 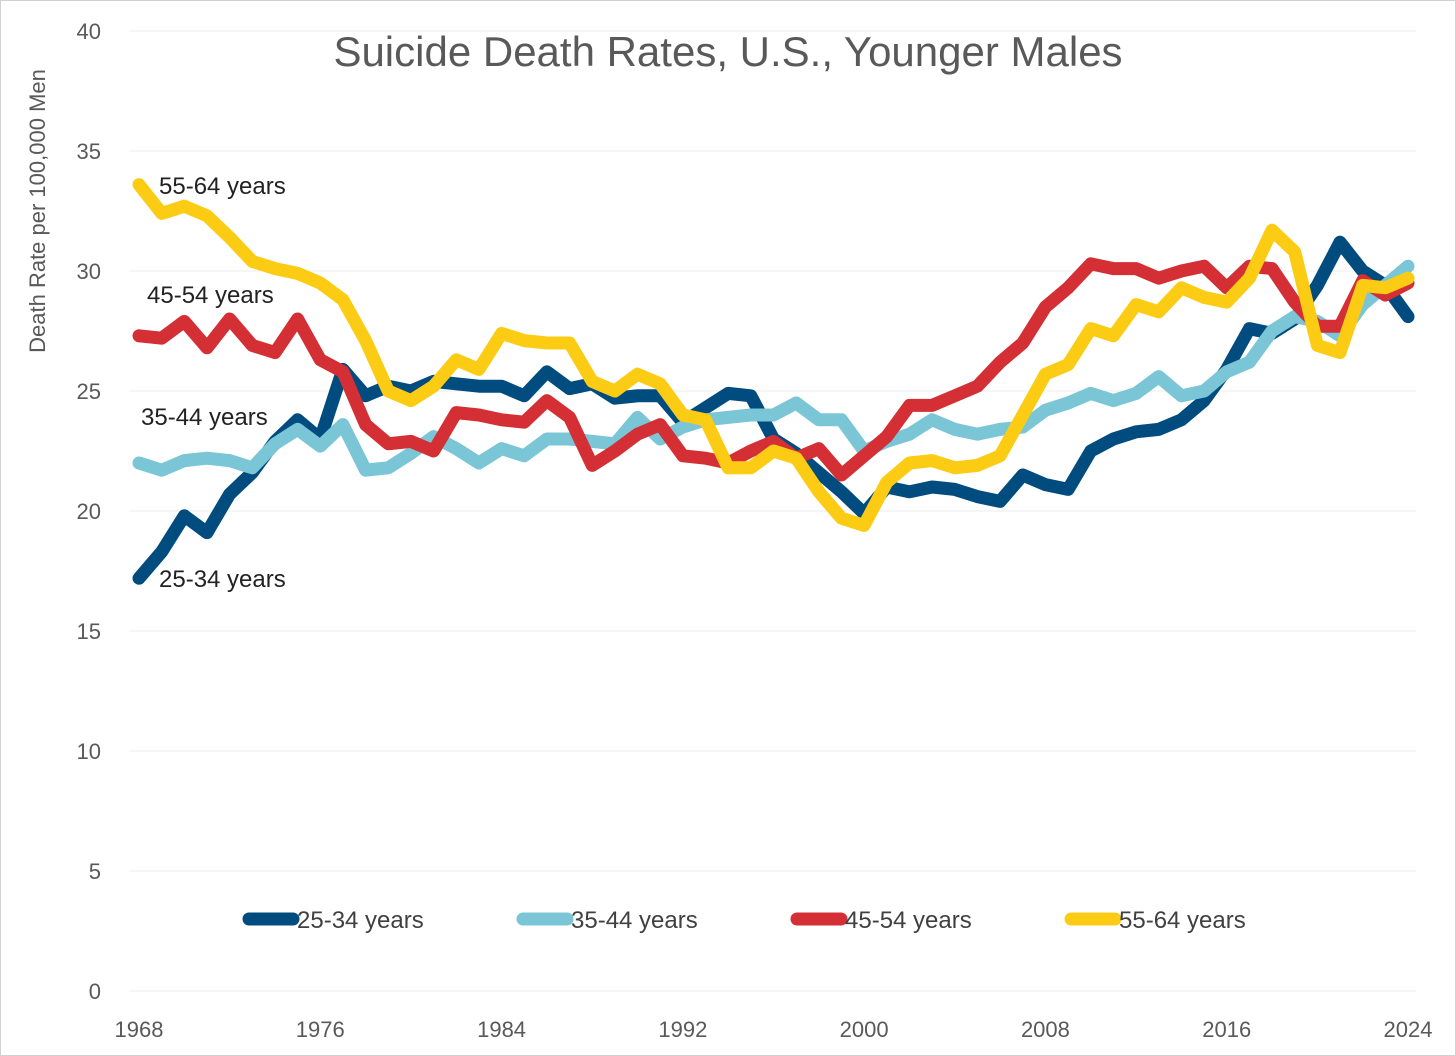 What do you see at coordinates (89, 391) in the screenshot?
I see `y-tick-label: 25` at bounding box center [89, 391].